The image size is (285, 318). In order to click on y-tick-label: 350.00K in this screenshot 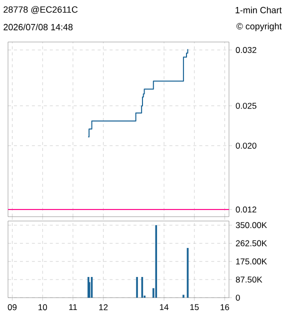, I will do `click(251, 225)`.